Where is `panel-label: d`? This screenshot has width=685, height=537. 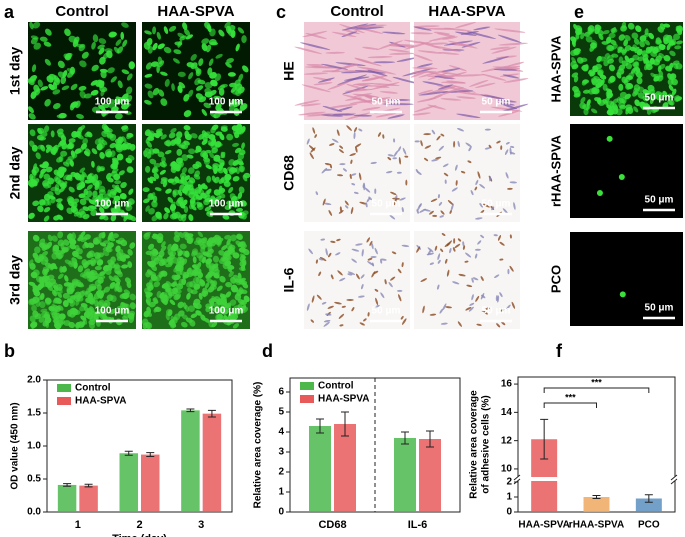
panel-label: d is located at coordinates (267, 351).